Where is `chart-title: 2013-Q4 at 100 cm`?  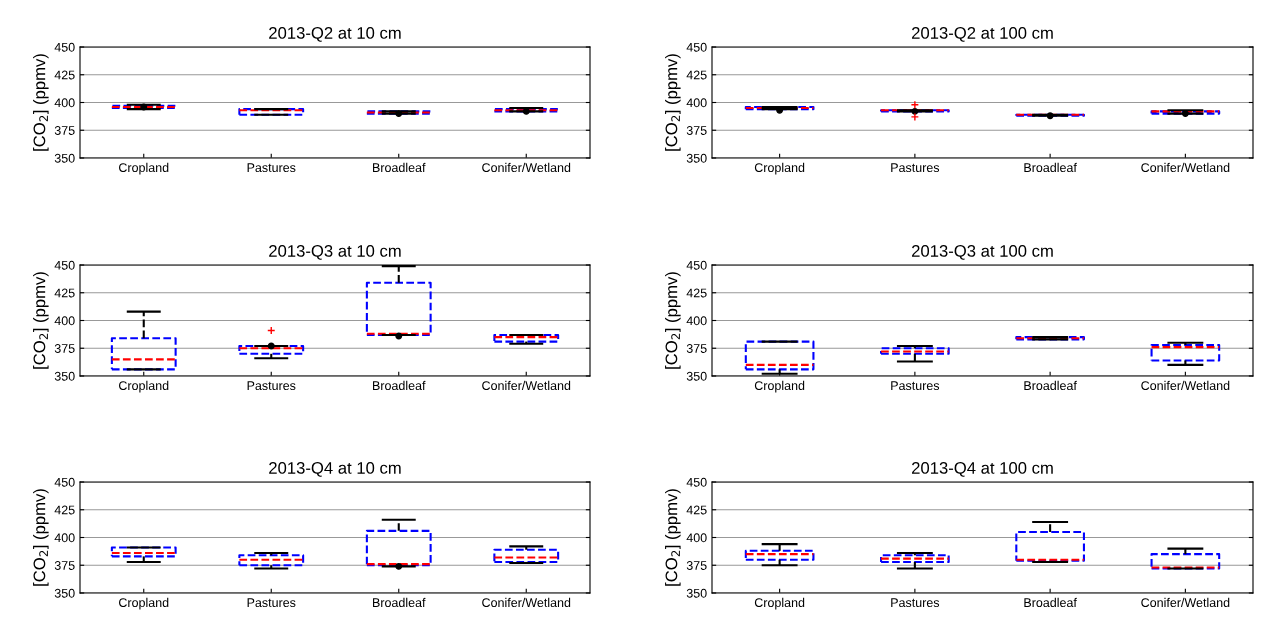 chart-title: 2013-Q4 at 100 cm is located at coordinates (982, 469).